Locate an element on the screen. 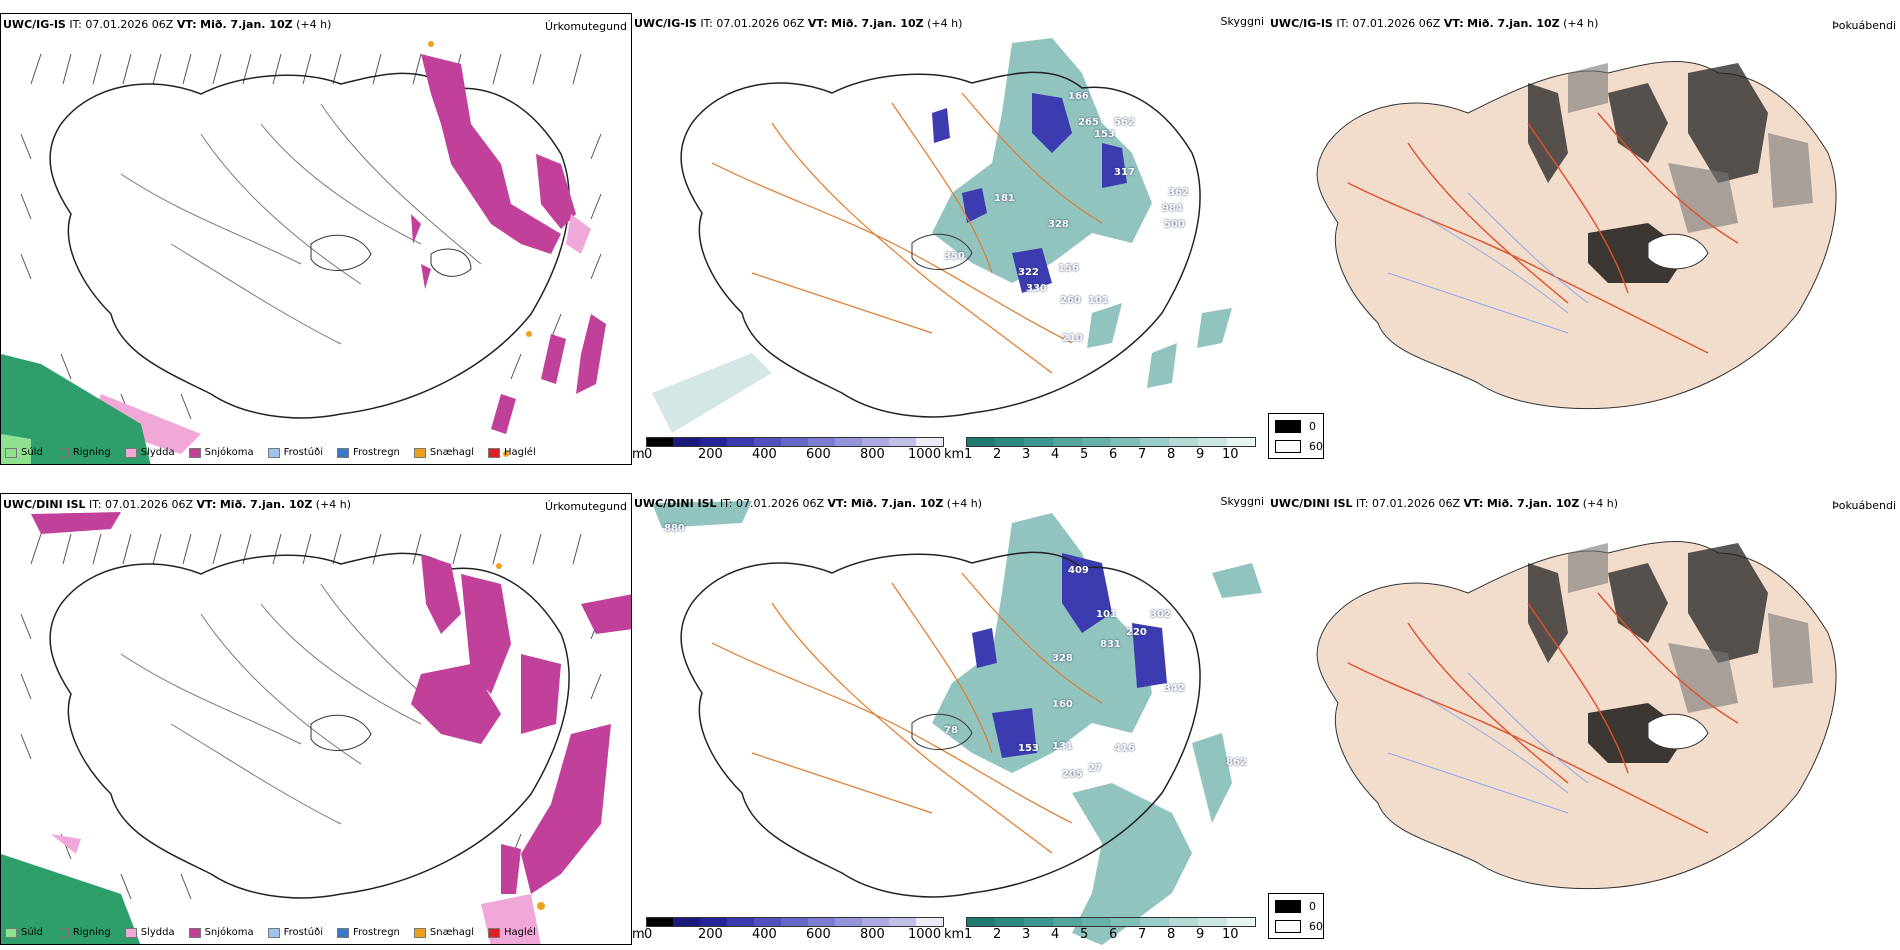 The height and width of the screenshot is (950, 1900). colorbar-tick: 8 is located at coordinates (1171, 934).